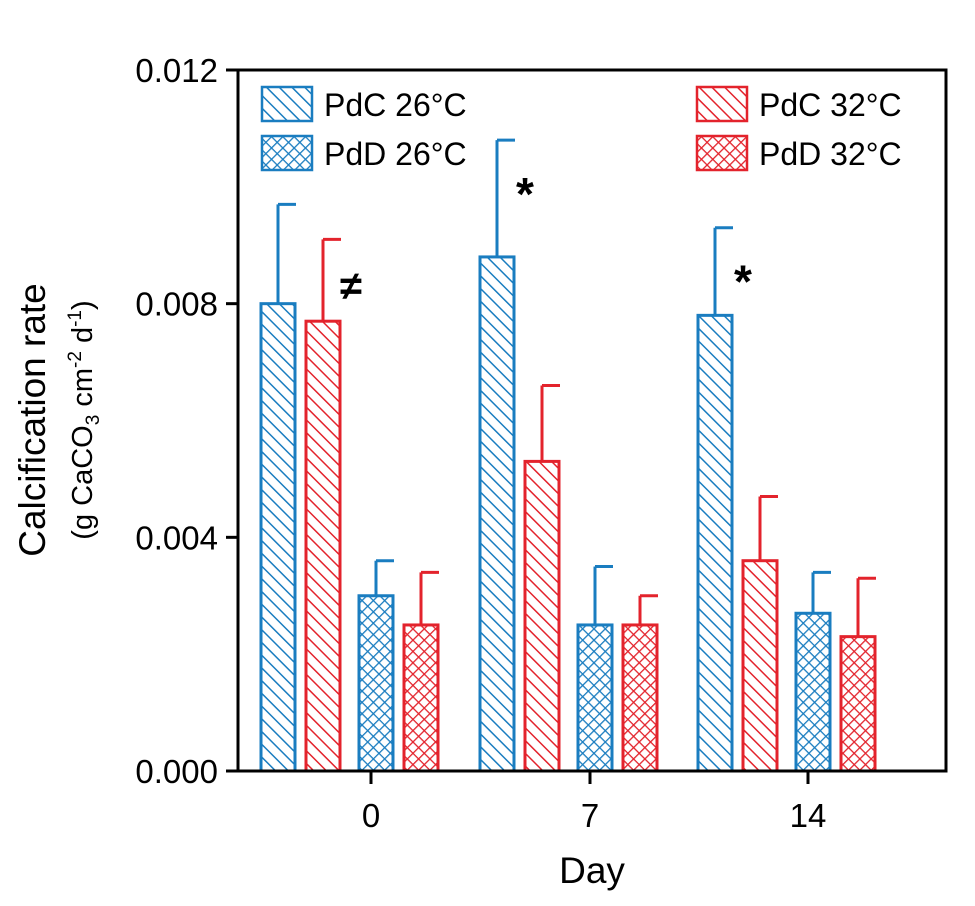 The height and width of the screenshot is (906, 975). What do you see at coordinates (84, 419) in the screenshot?
I see `y-axis-units: (g CaCO3 cm-2 d-1)` at bounding box center [84, 419].